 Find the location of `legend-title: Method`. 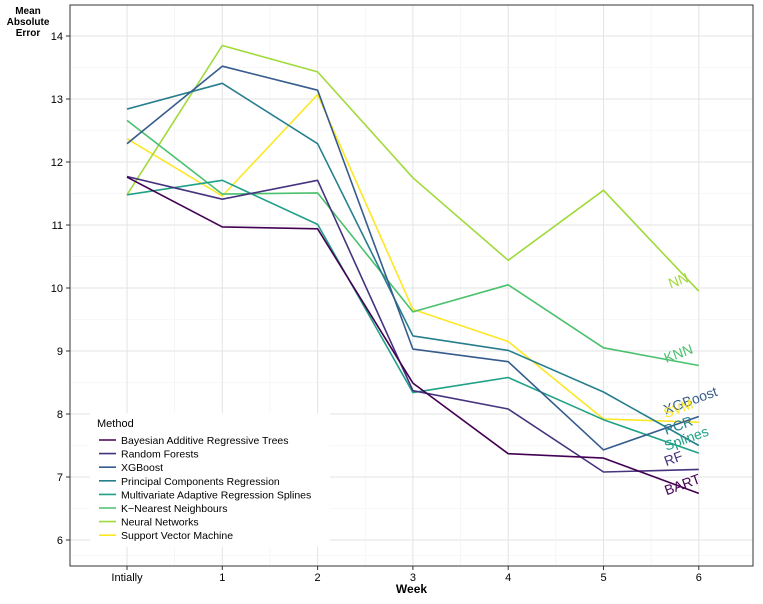

legend-title: Method is located at coordinates (115, 424).